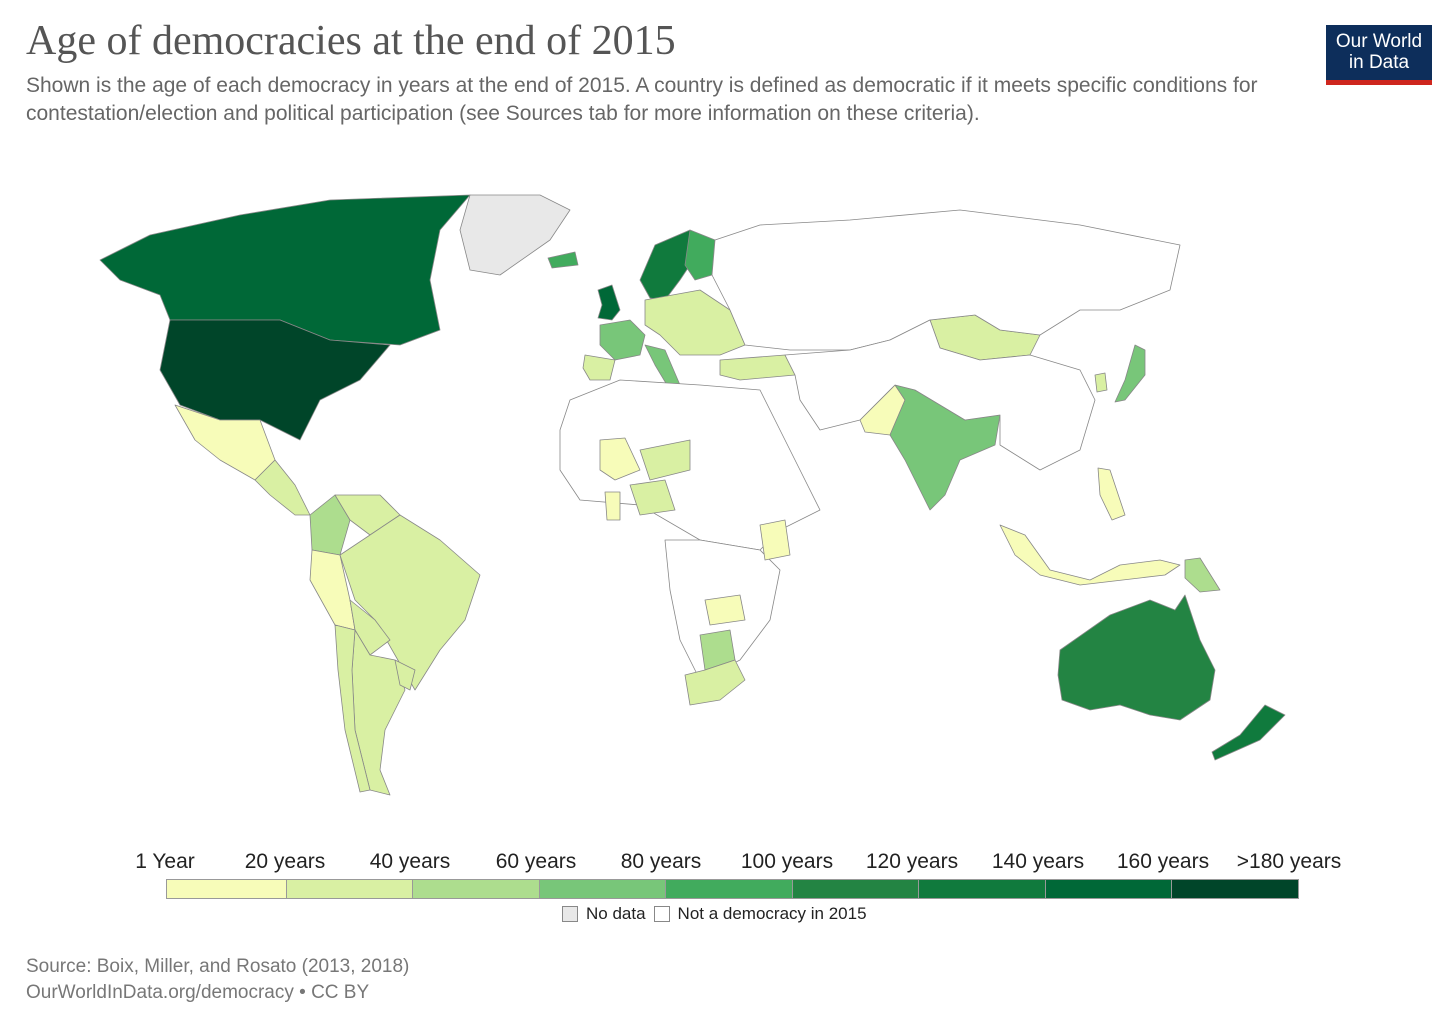 The image size is (1456, 1028). Describe the element at coordinates (622, 340) in the screenshot. I see `region-france` at that location.